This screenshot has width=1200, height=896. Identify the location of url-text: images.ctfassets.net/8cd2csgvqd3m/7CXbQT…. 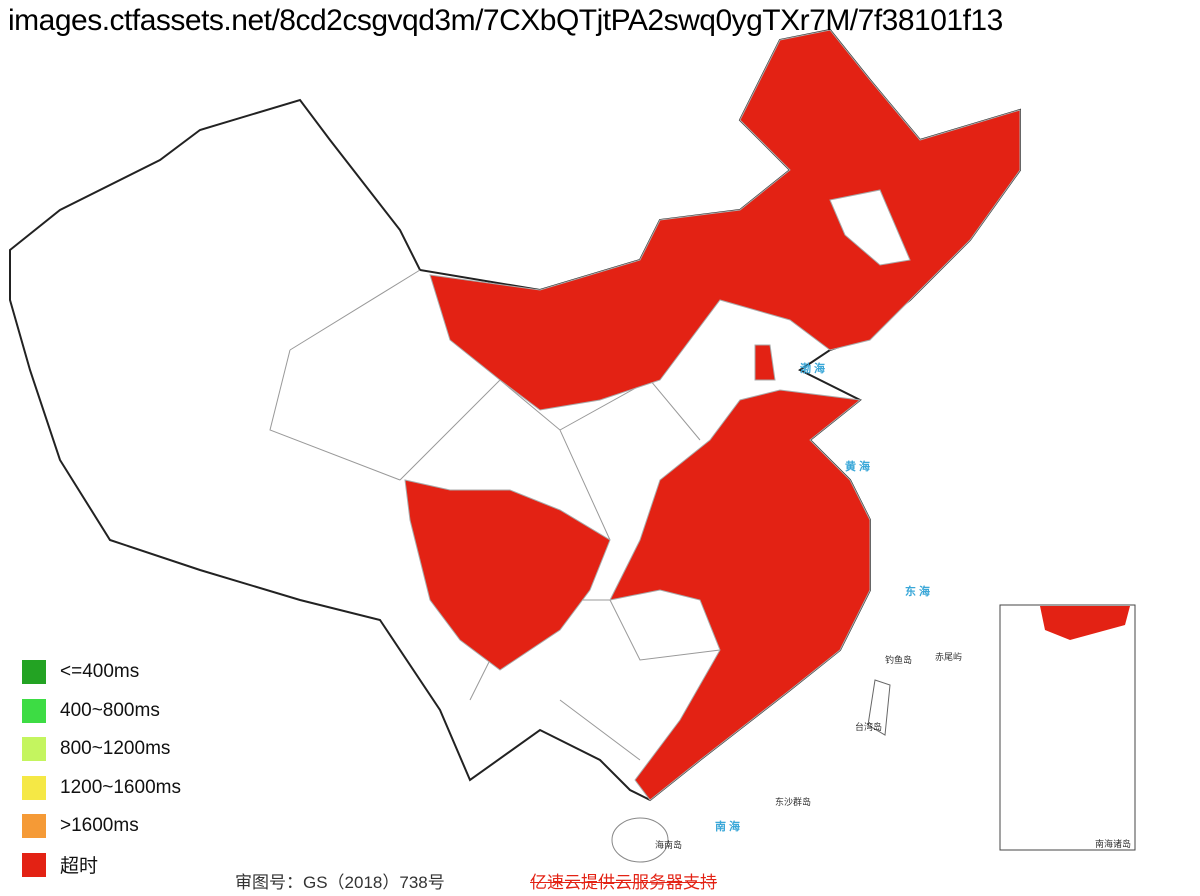
(505, 20).